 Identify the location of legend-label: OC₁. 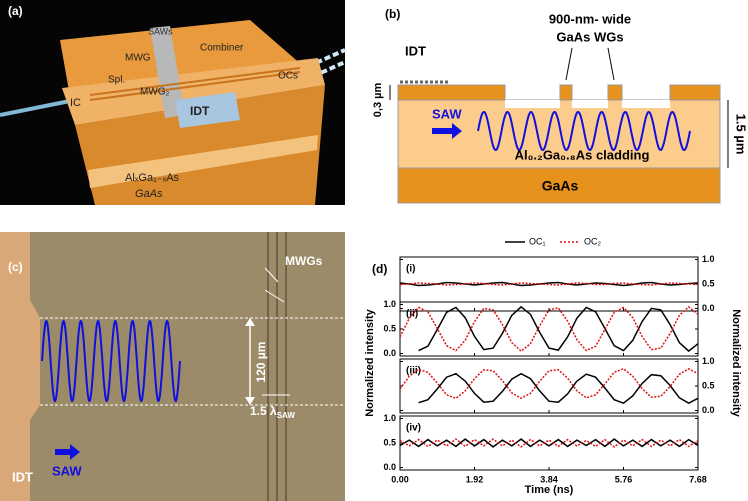
(537, 241).